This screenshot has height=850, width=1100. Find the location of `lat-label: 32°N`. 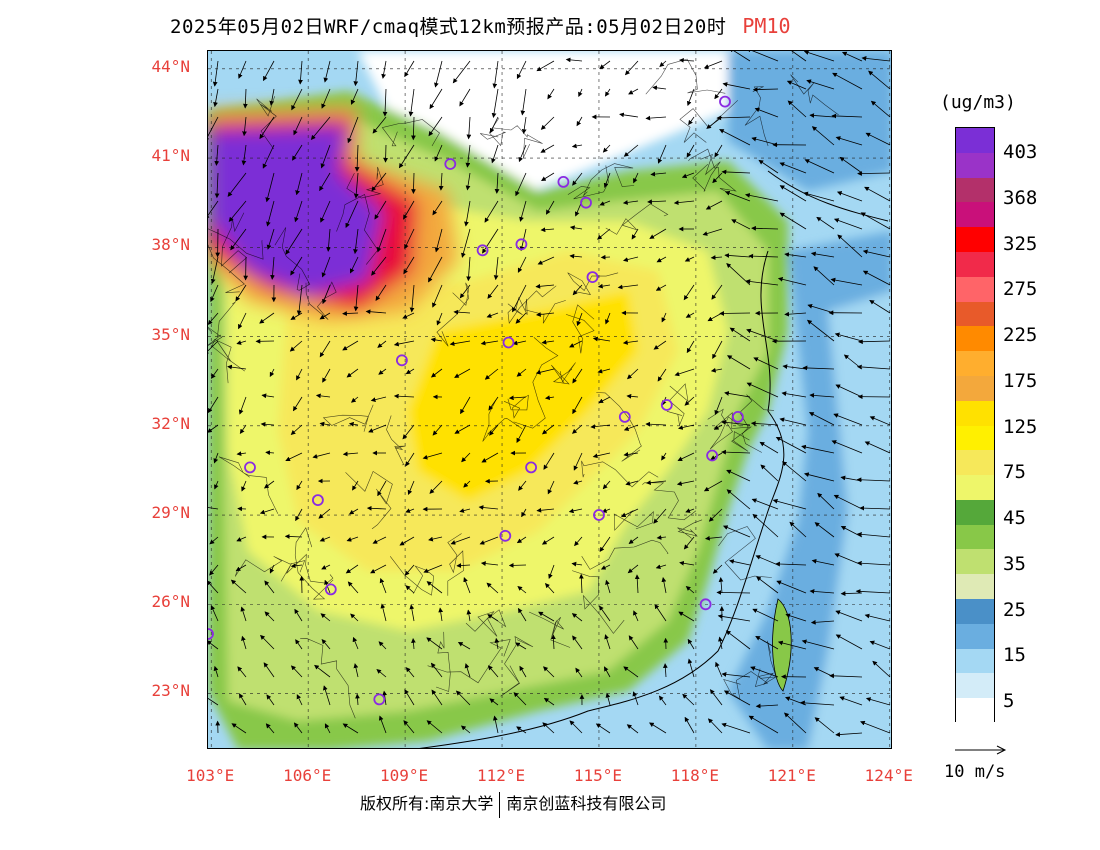

lat-label: 32°N is located at coordinates (170, 423).